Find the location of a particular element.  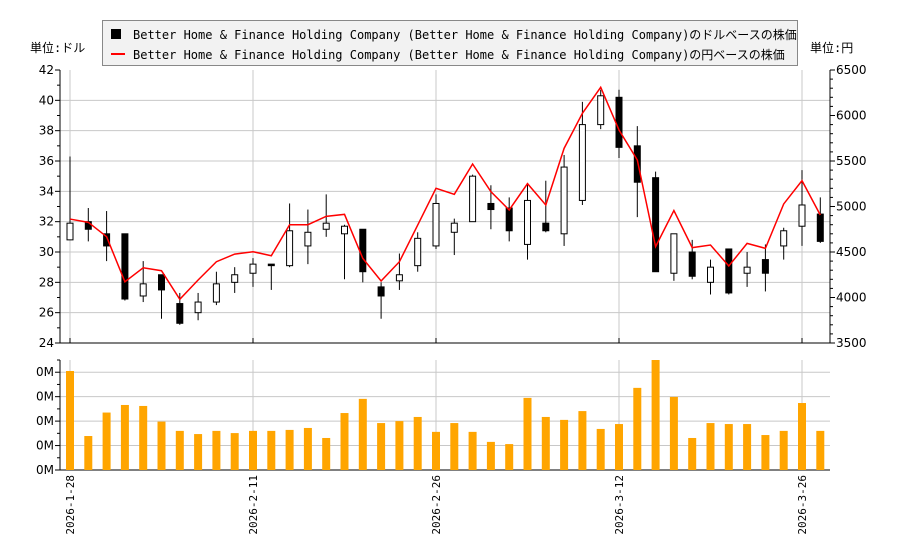

right-unit-label: 単位:円 is located at coordinates (832, 48).